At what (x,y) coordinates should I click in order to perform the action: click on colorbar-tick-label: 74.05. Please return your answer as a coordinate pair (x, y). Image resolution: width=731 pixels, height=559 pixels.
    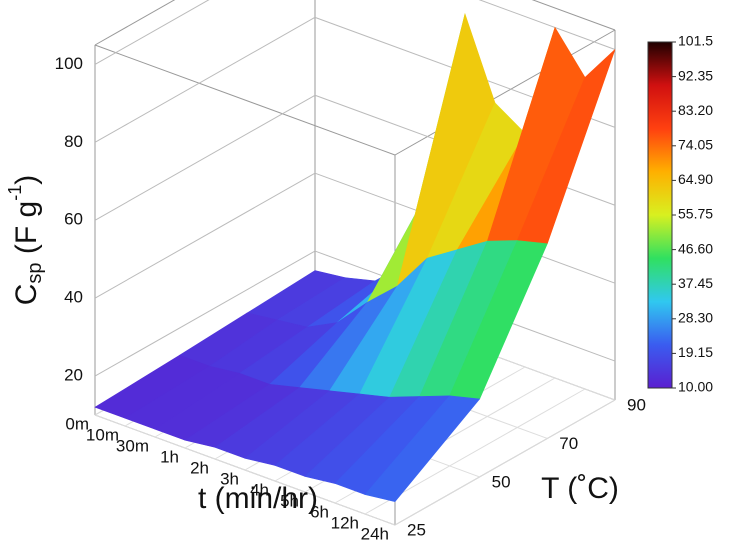
    Looking at the image, I should click on (695, 145).